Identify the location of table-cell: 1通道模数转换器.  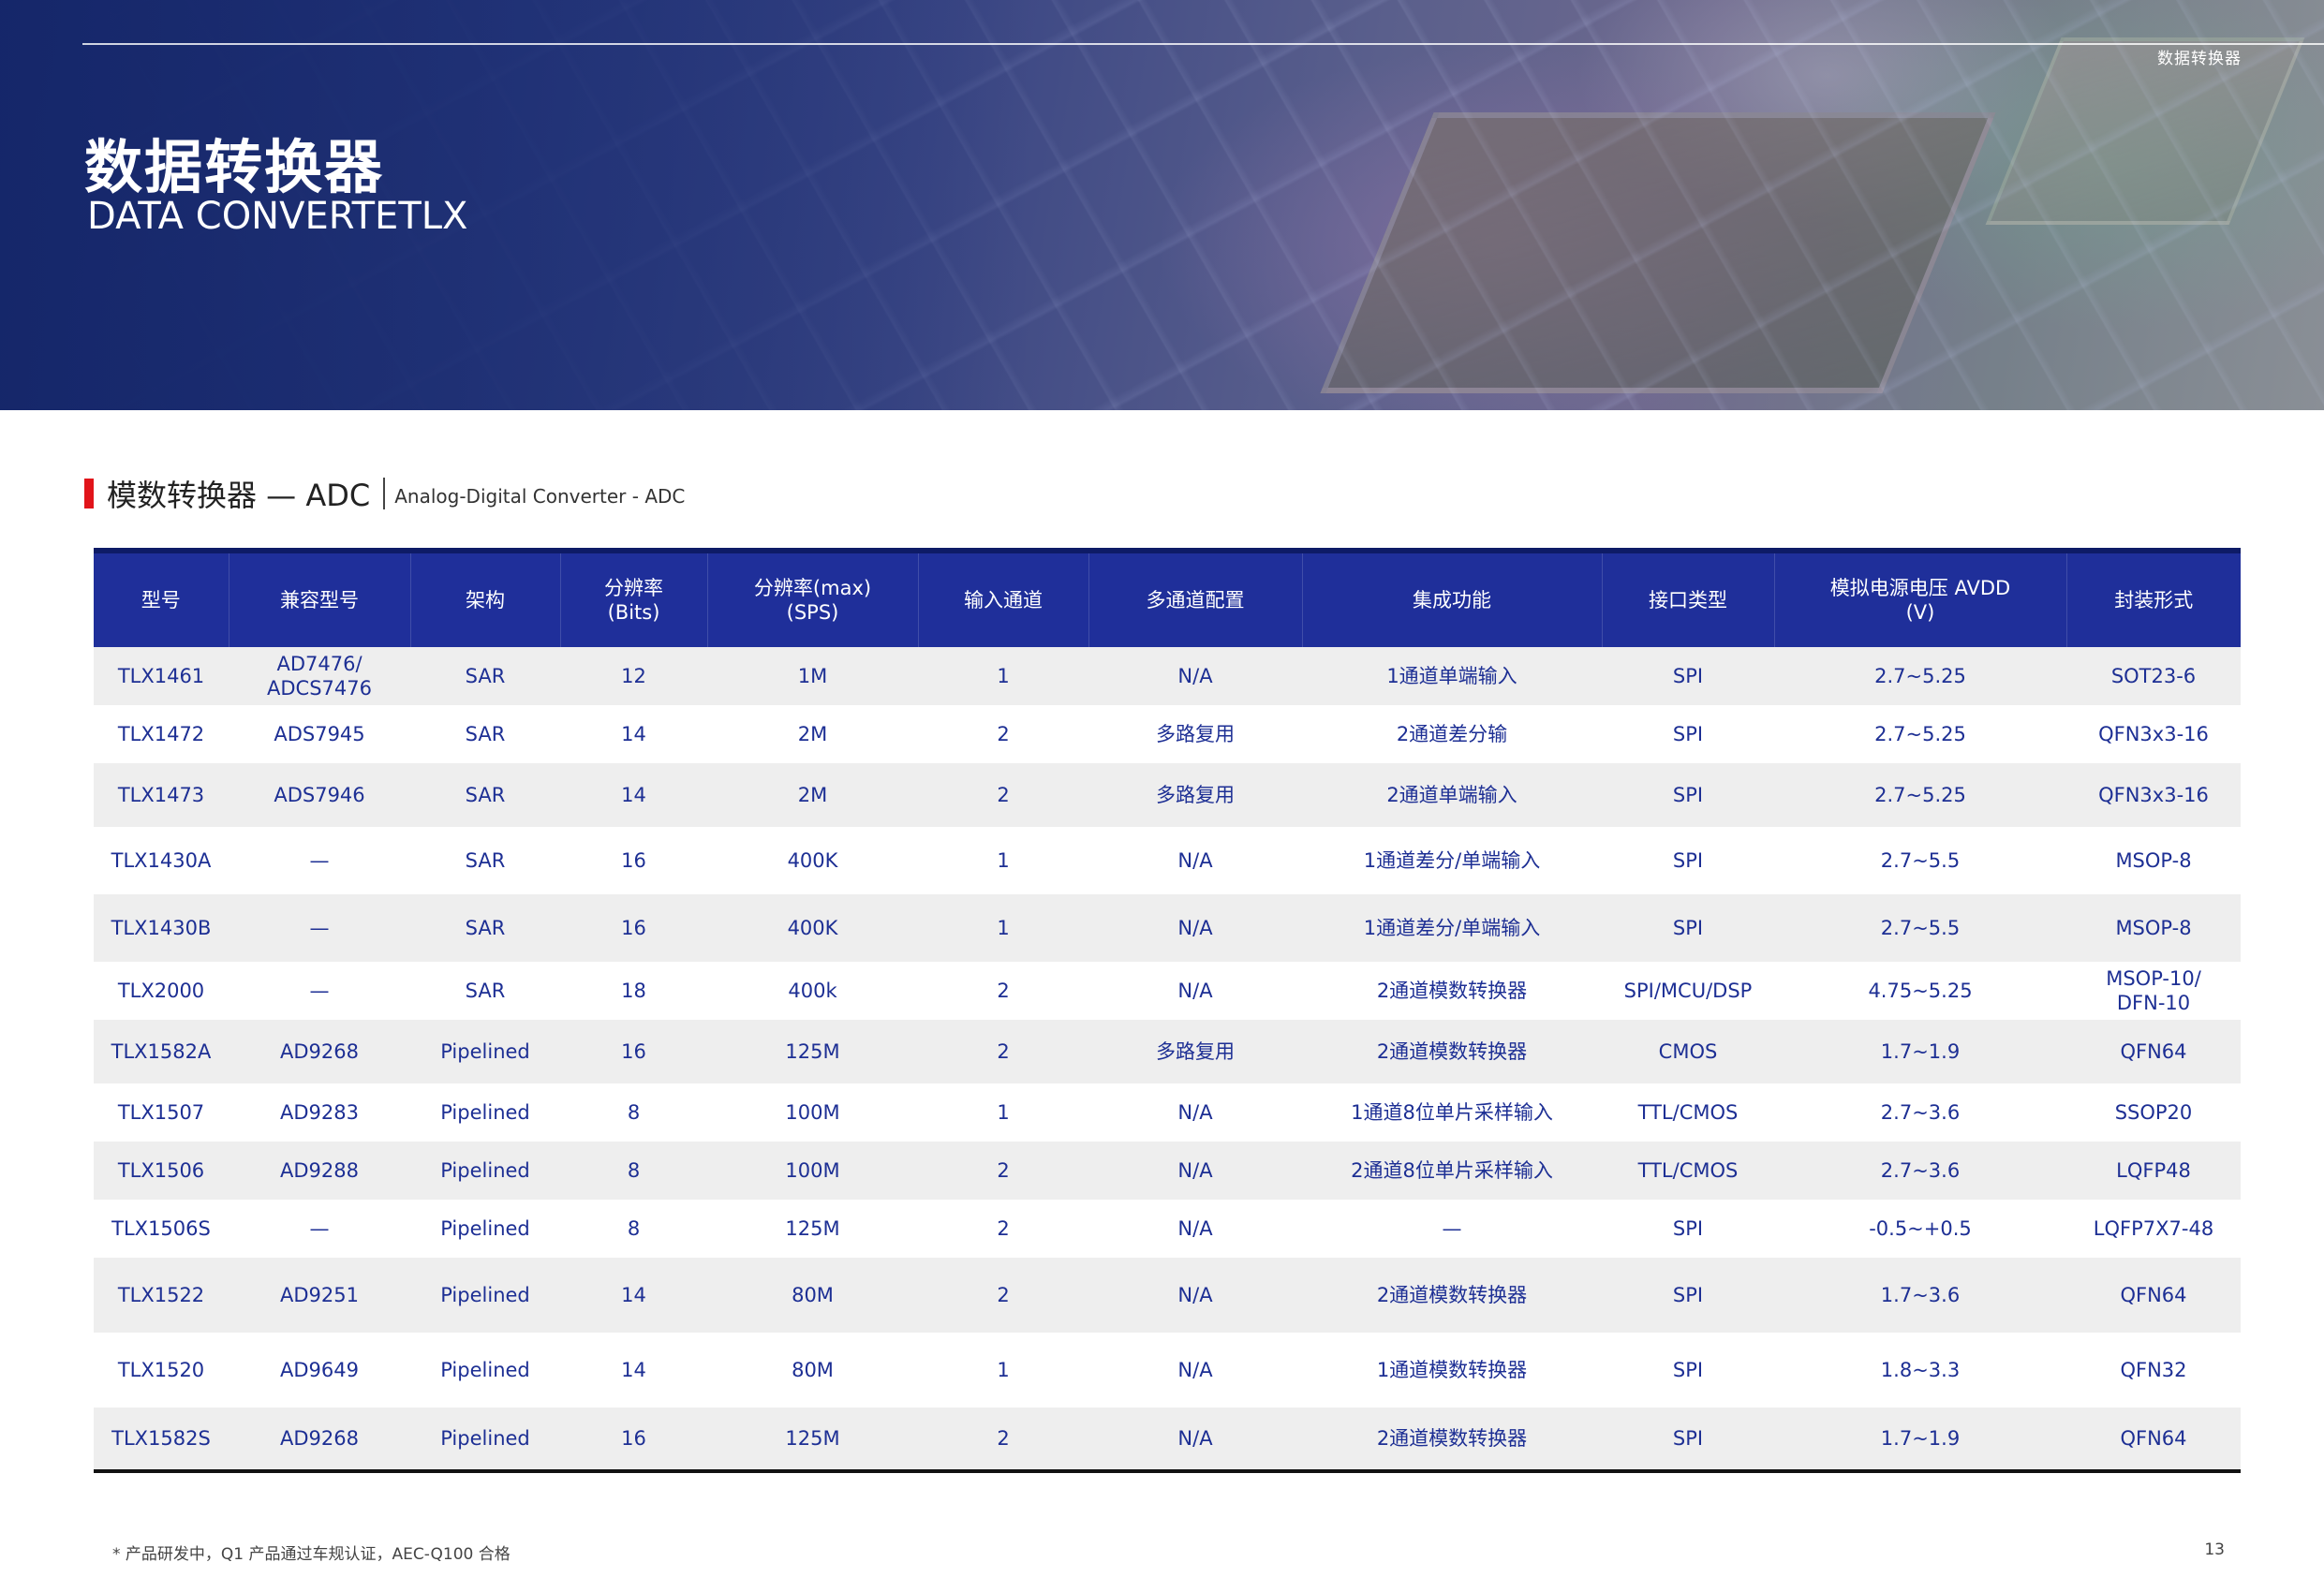
(1452, 1370).